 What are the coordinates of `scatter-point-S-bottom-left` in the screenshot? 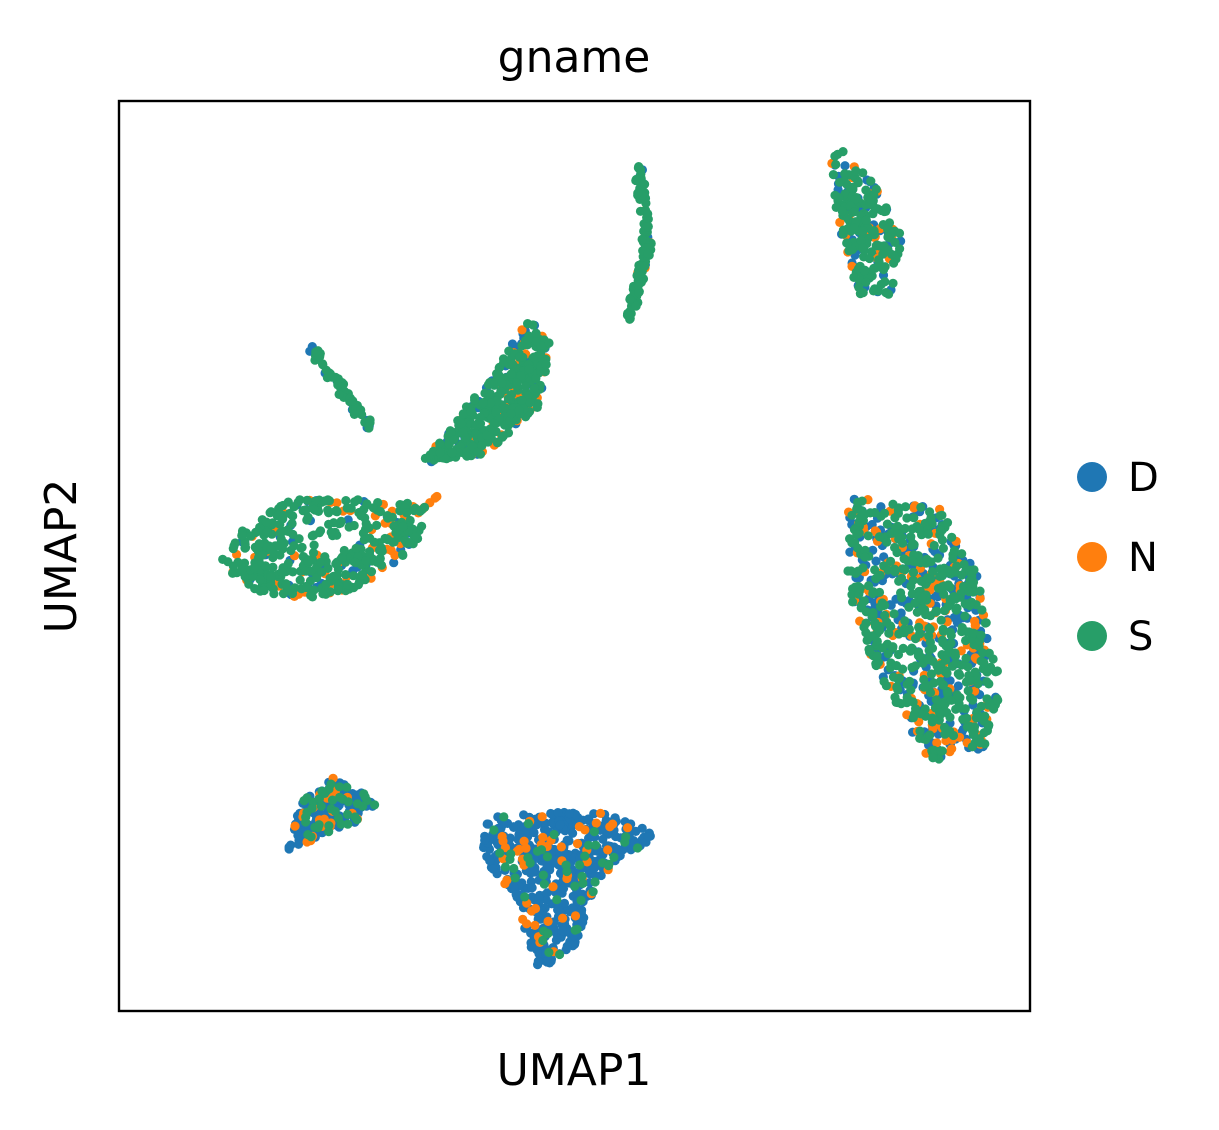 It's located at (365, 797).